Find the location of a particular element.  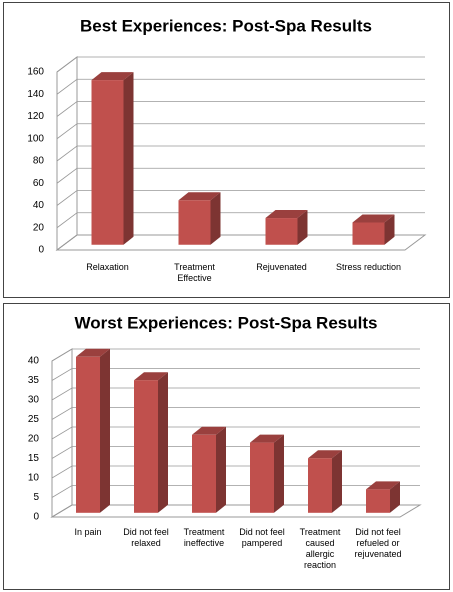

y-tick-label: 80 is located at coordinates (39, 161).